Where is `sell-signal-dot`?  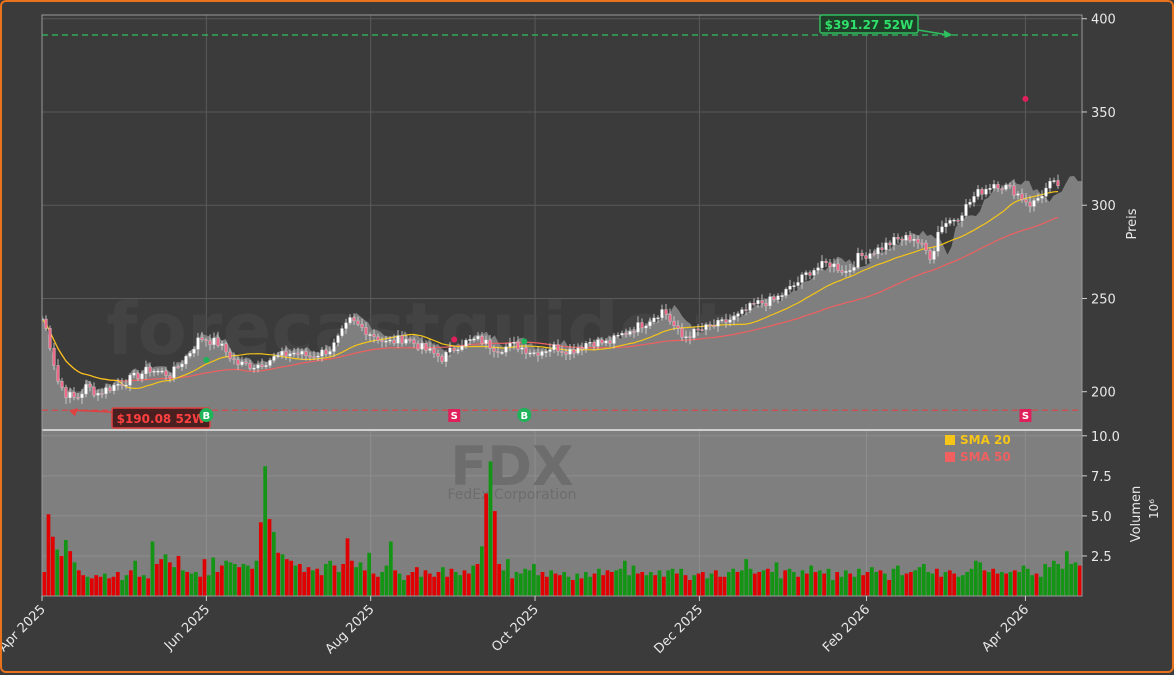
sell-signal-dot is located at coordinates (454, 339).